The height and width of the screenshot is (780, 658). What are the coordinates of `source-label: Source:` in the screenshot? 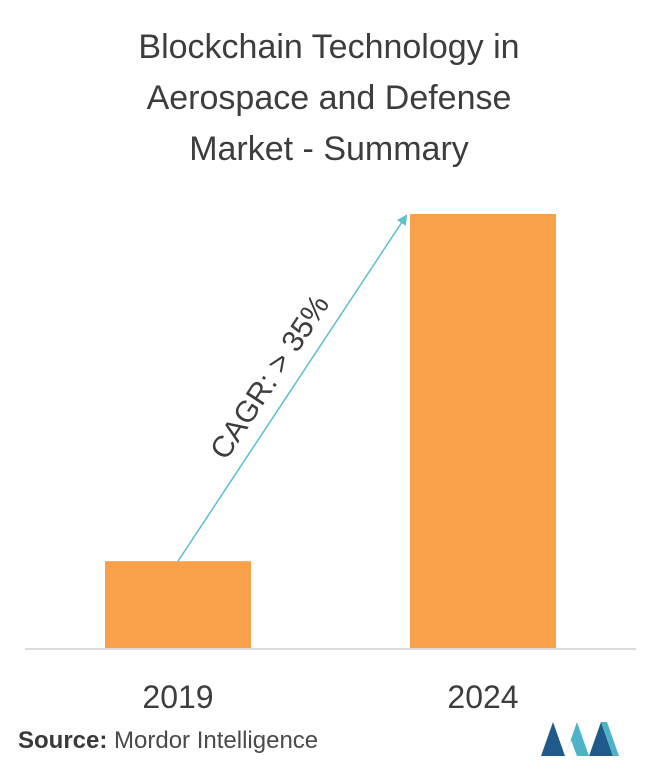 It's located at (63, 740).